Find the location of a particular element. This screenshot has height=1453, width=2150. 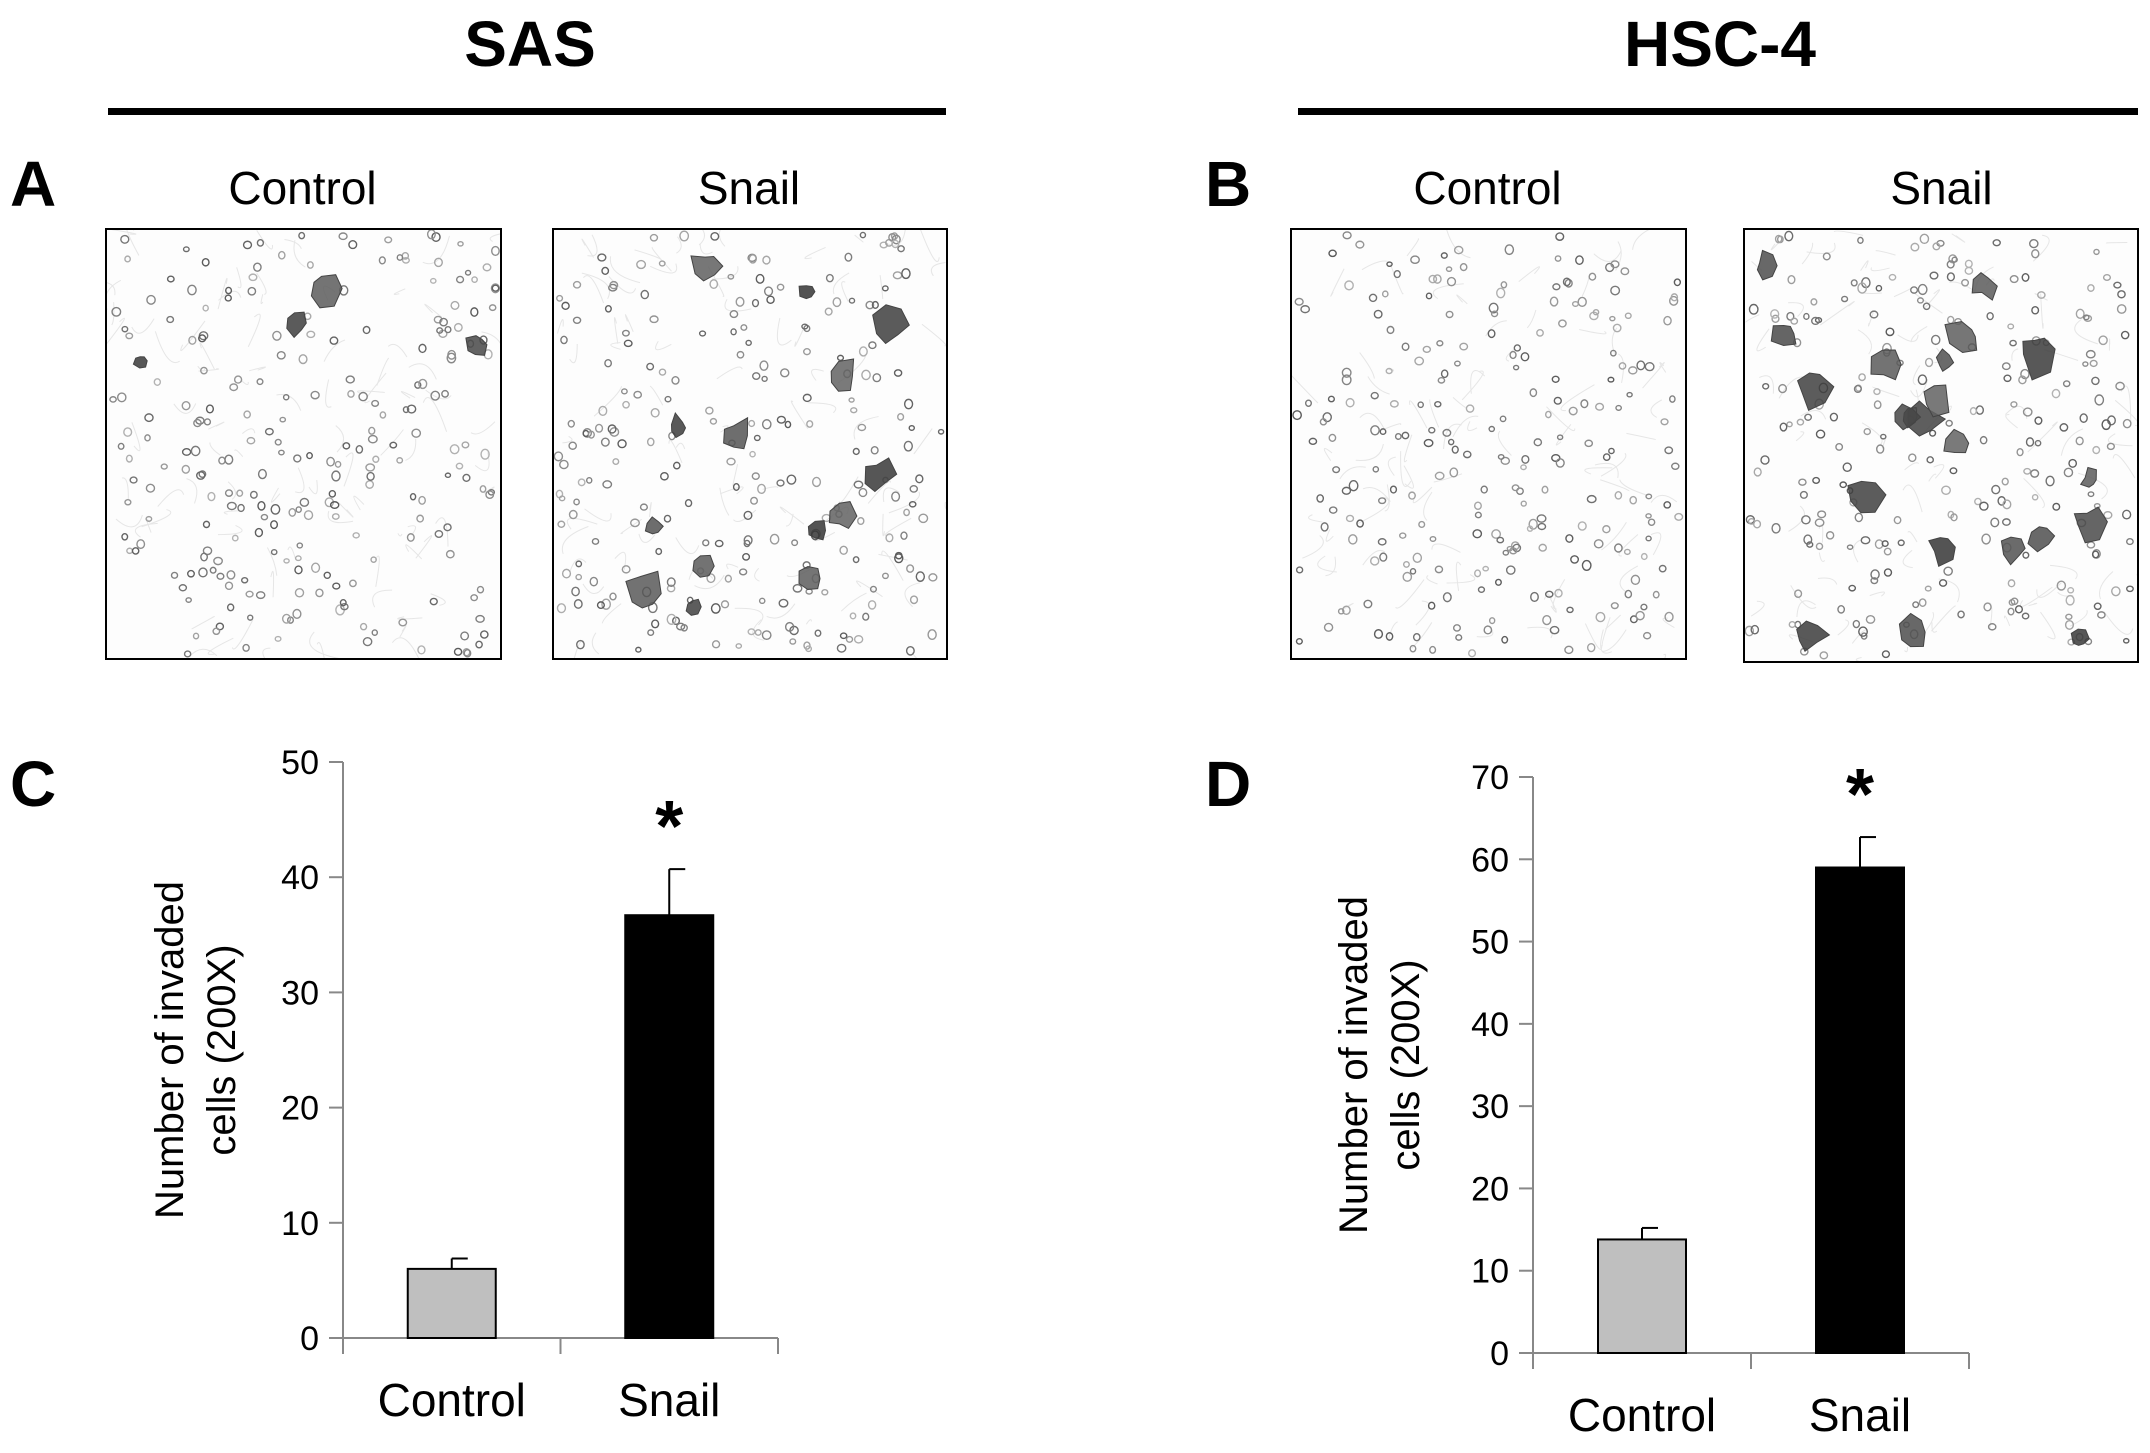

x-category-label: Snail is located at coordinates (669, 1400).